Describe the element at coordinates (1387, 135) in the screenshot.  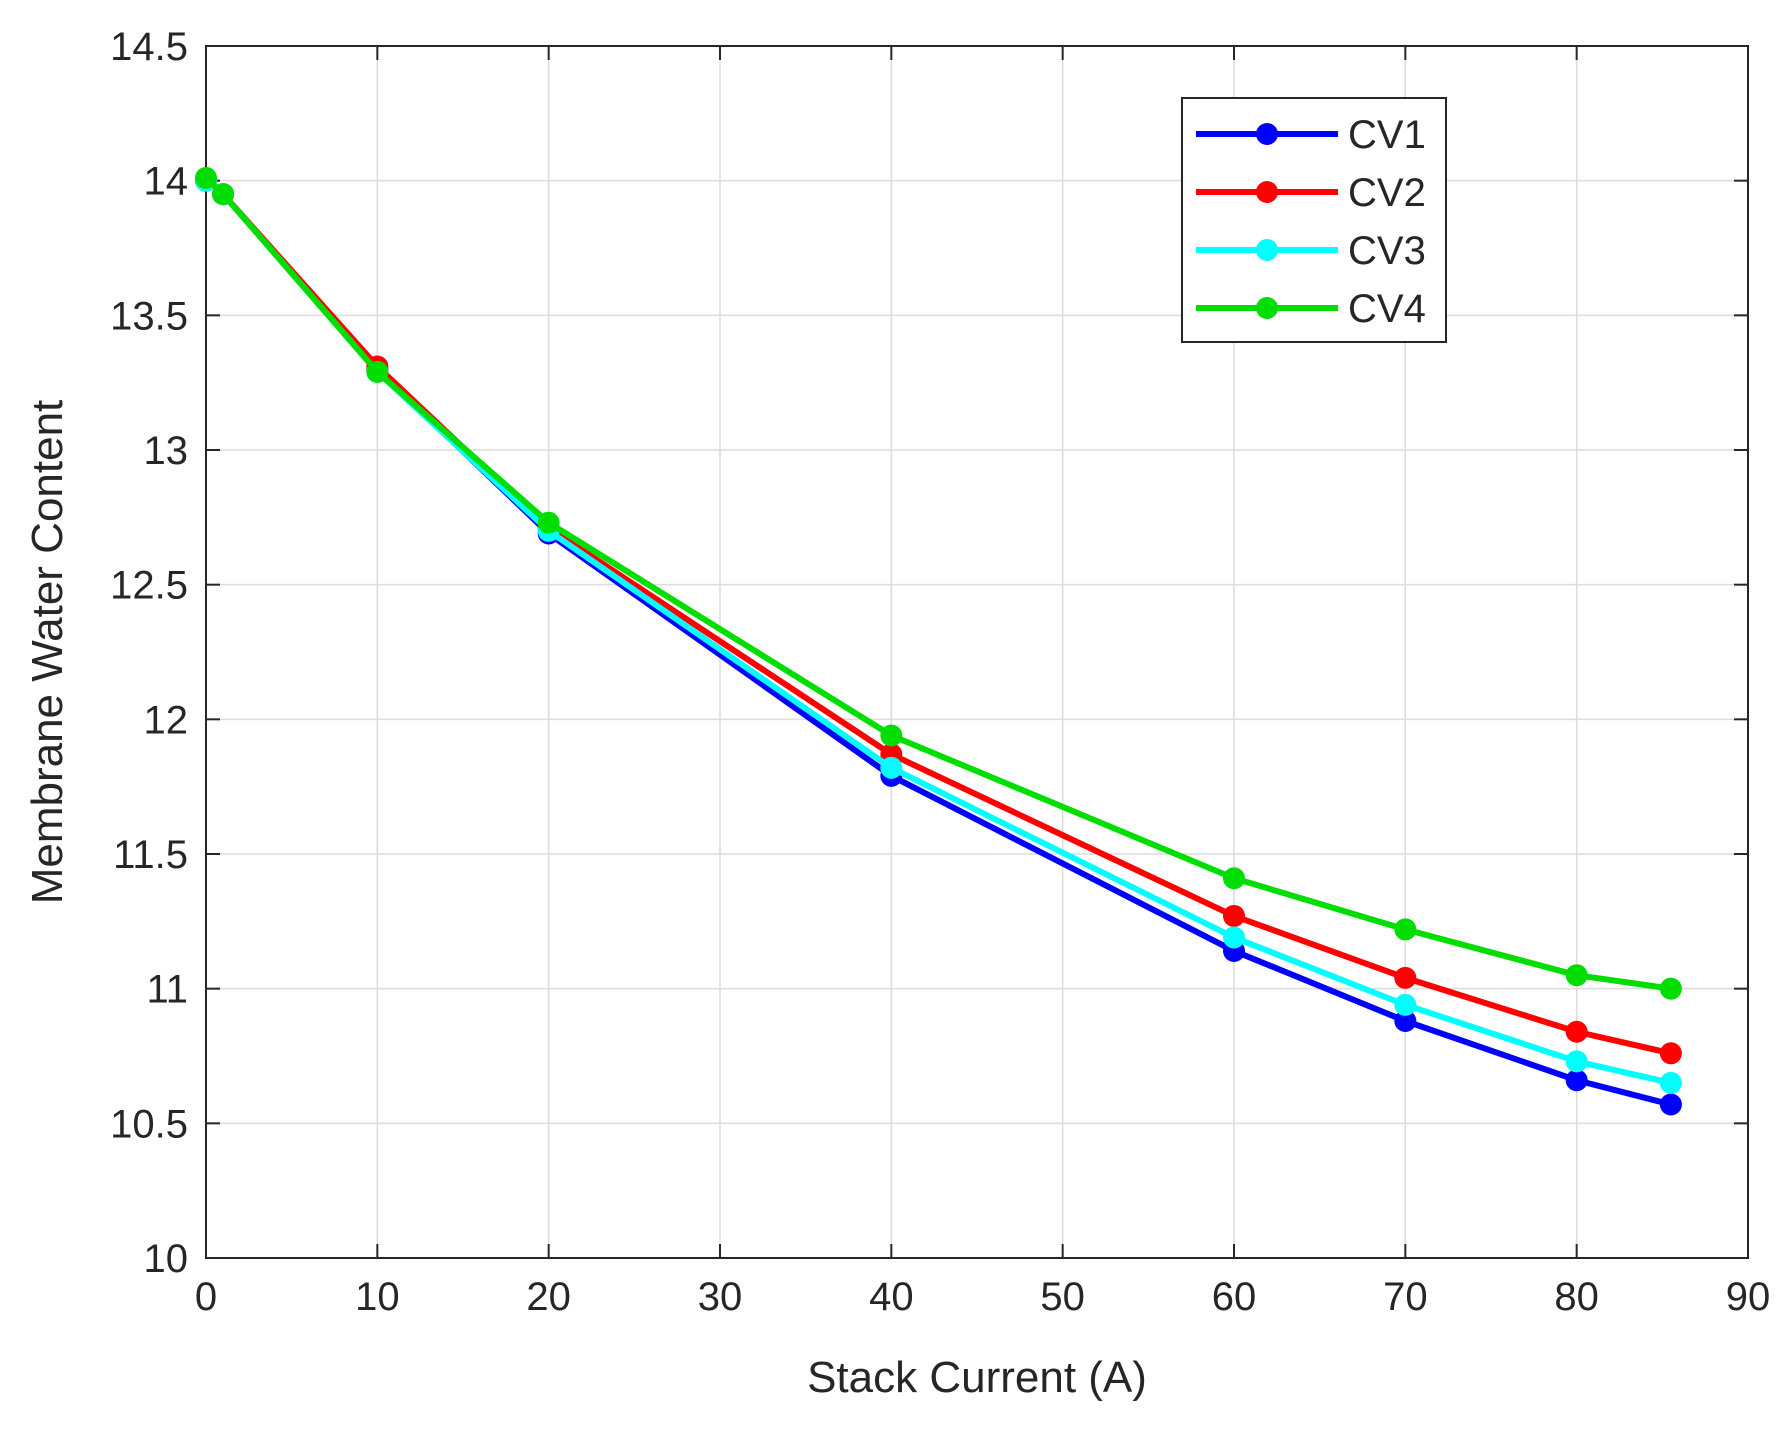
I see `legend-label-cv1: CV1` at that location.